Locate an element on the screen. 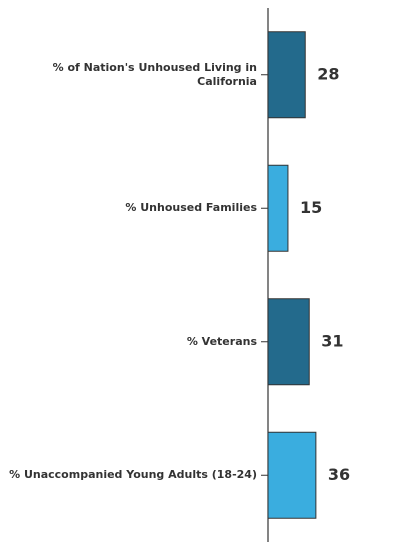 The height and width of the screenshot is (546, 393). data-label: 15 is located at coordinates (311, 207).